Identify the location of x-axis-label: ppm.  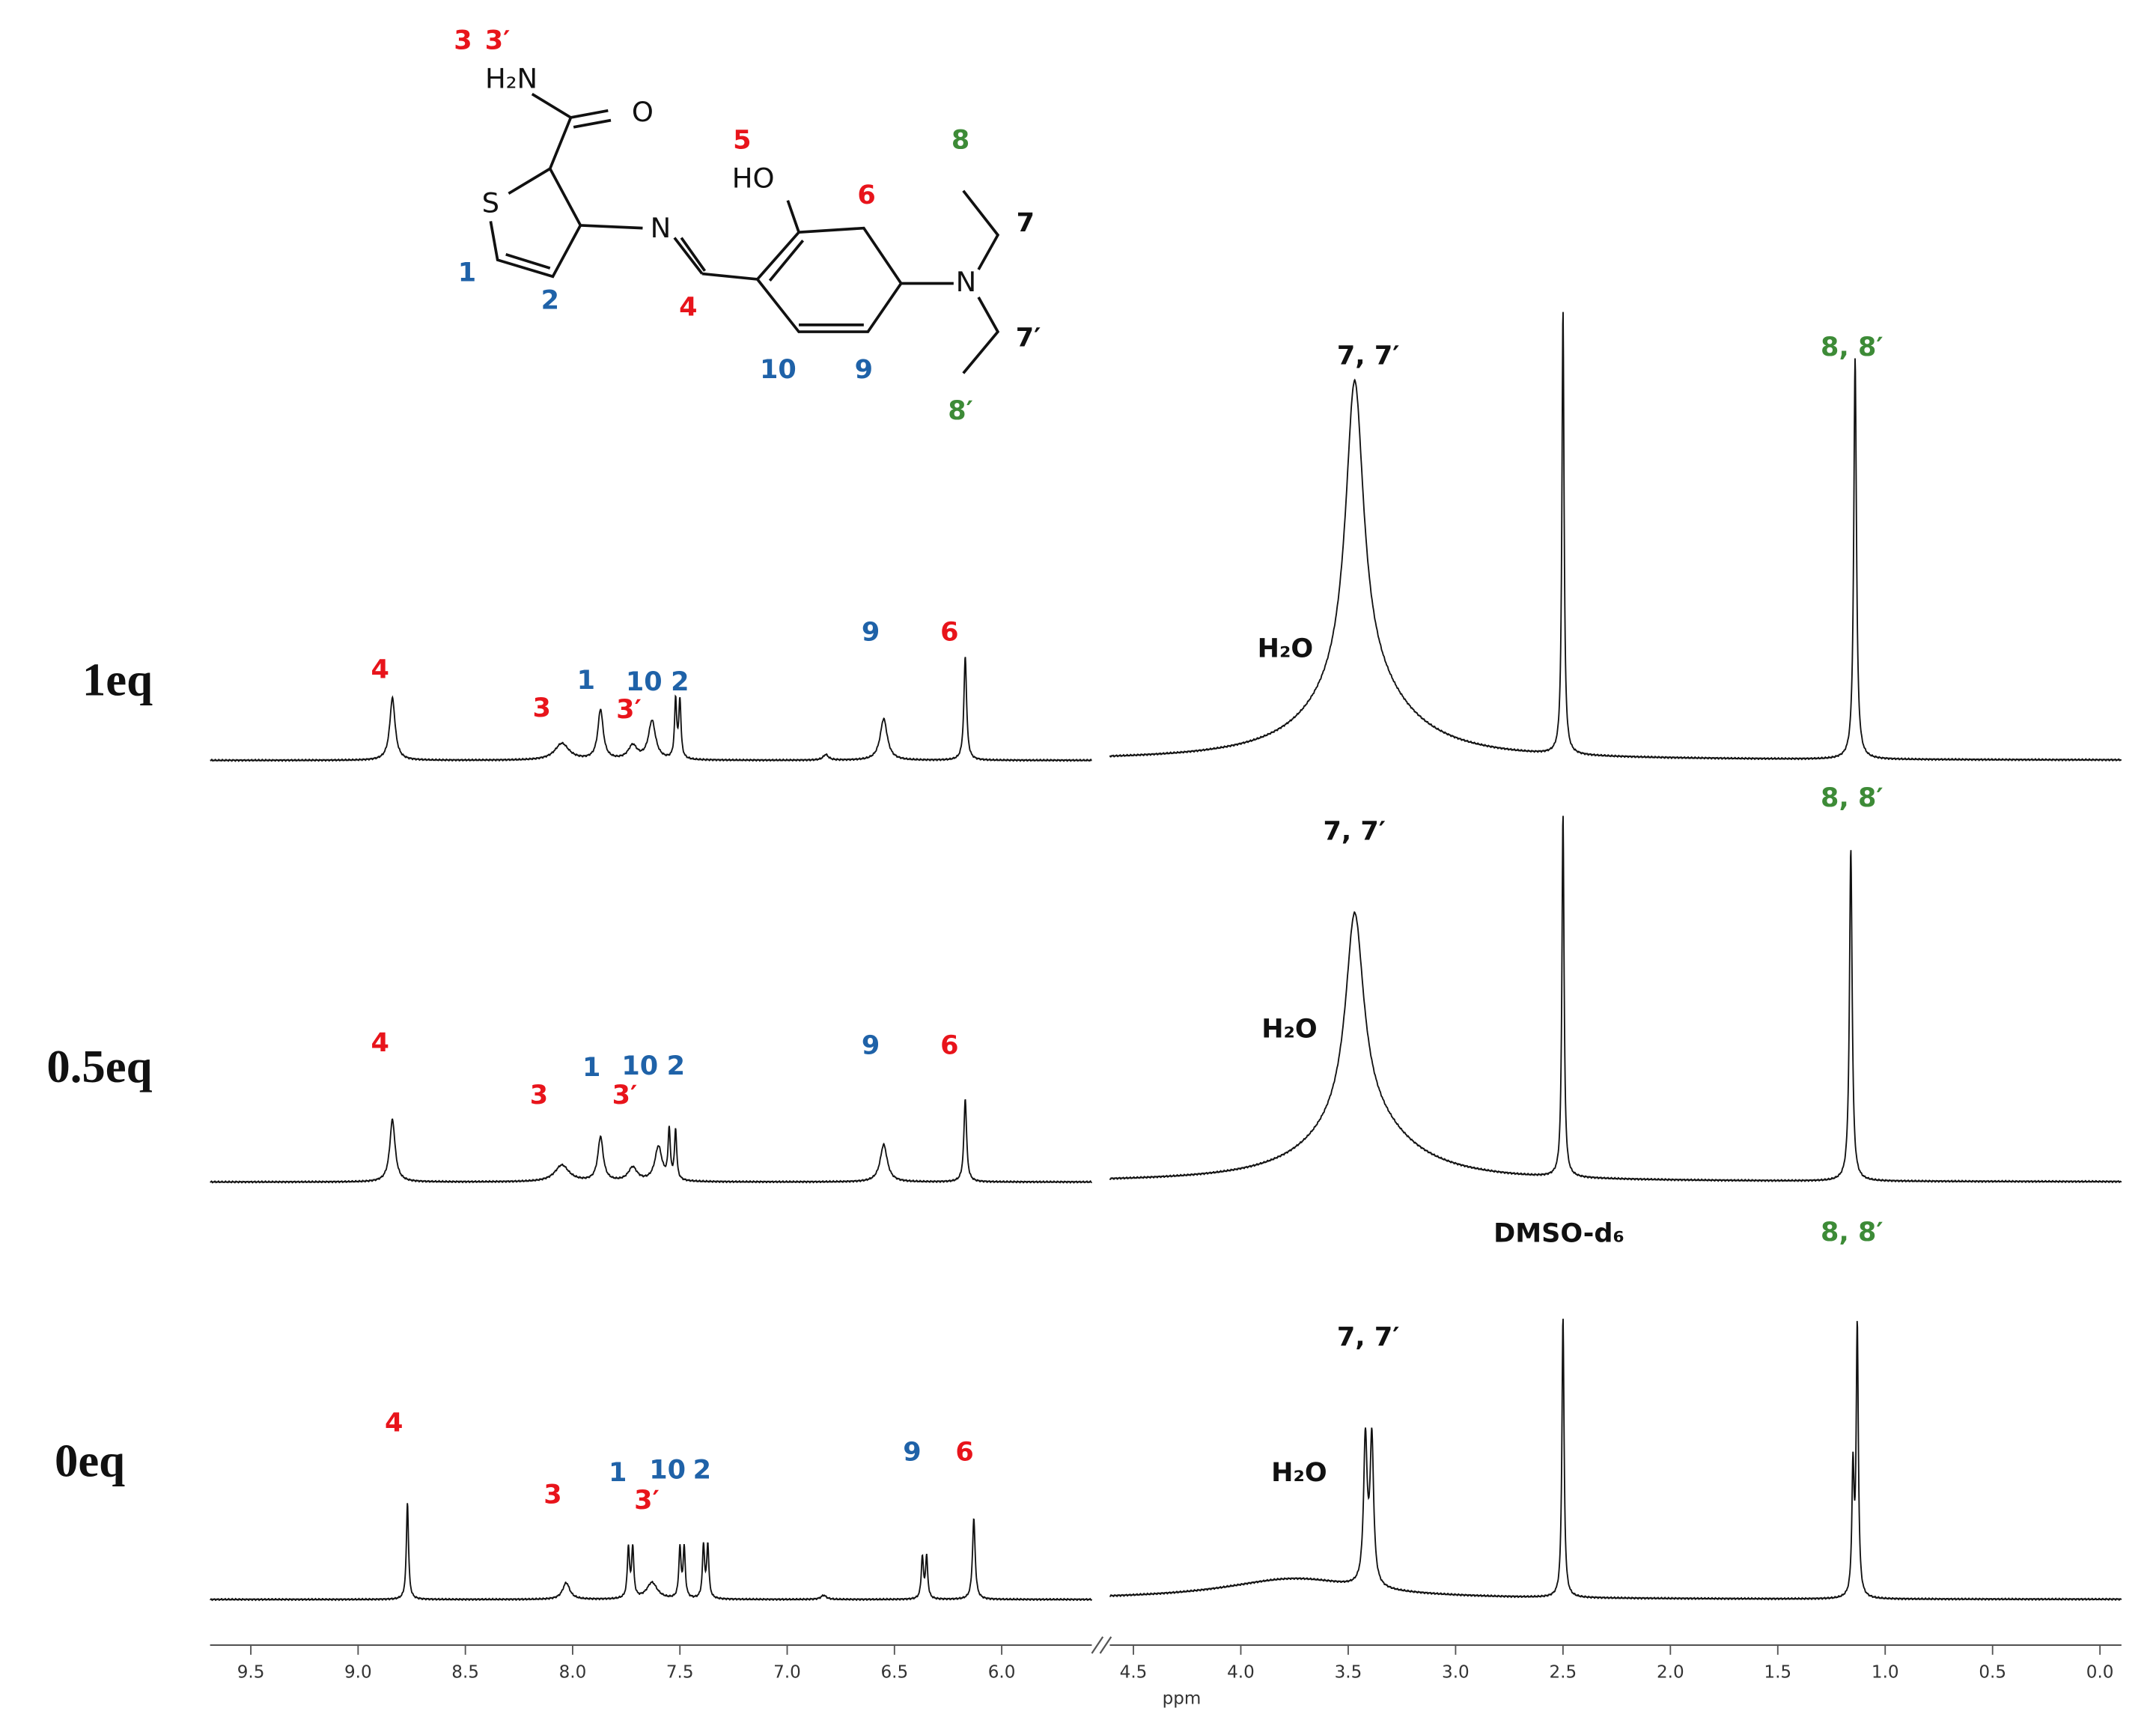
(1182, 1698).